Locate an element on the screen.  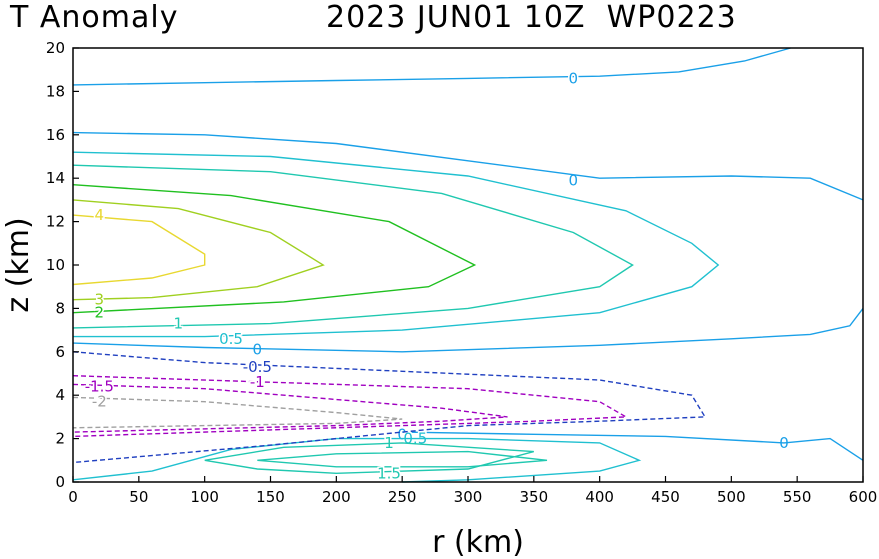
contour-label-6-0: 1 is located at coordinates (179, 324).